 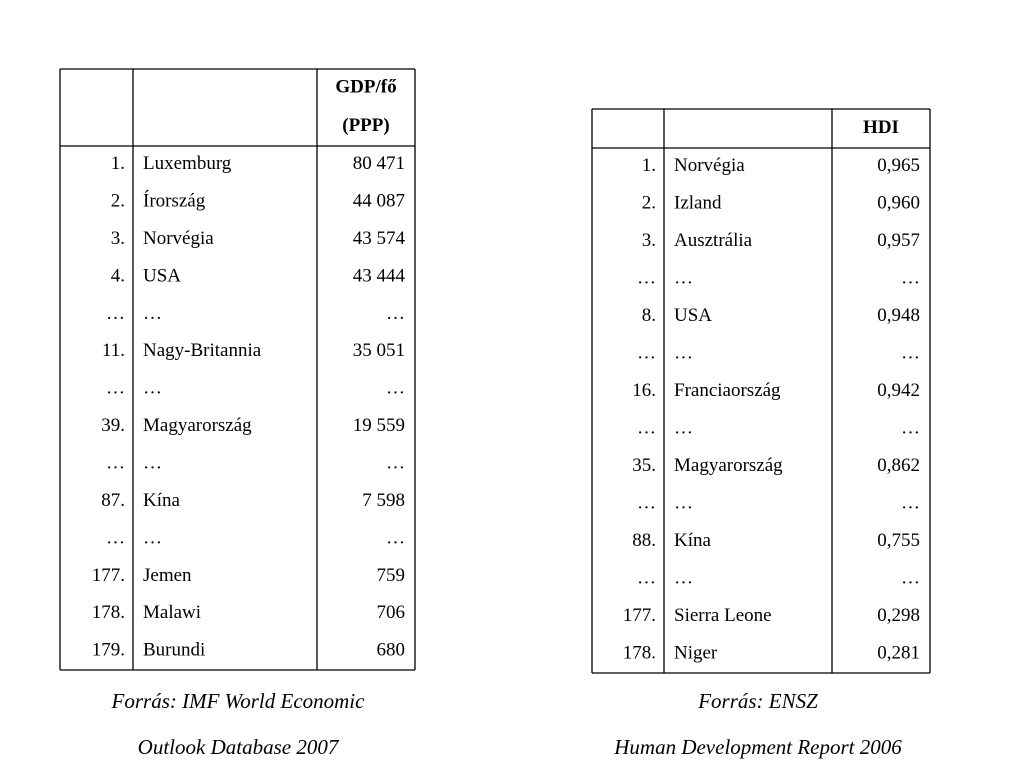 What do you see at coordinates (174, 201) in the screenshot?
I see `country-cell: Írország` at bounding box center [174, 201].